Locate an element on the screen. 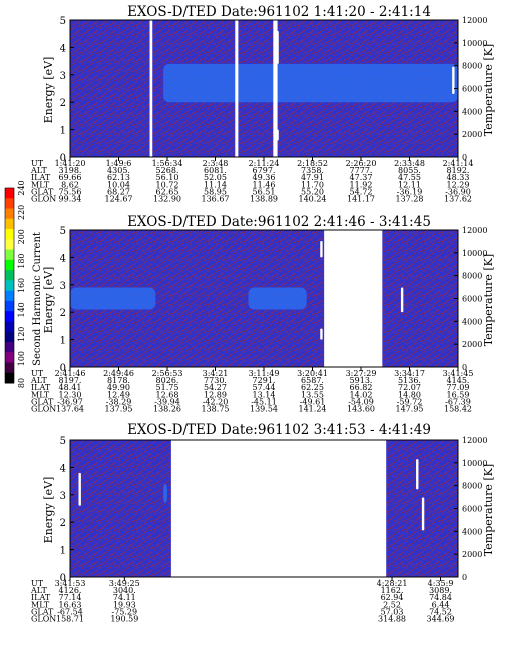  info-cell: -36.19 is located at coordinates (410, 191).